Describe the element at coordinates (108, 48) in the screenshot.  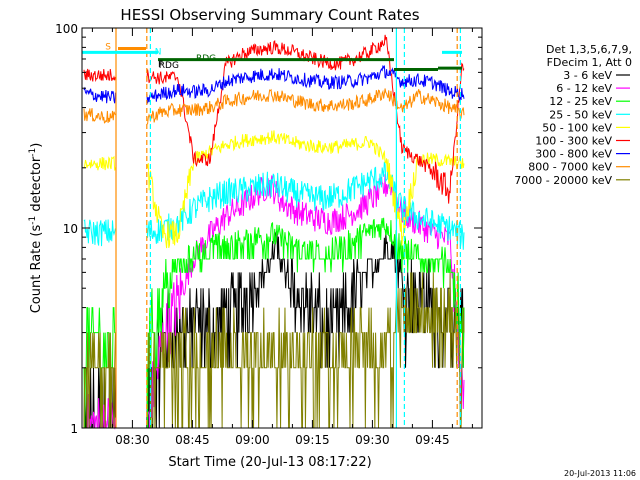
I see `status-label-1: S` at that location.